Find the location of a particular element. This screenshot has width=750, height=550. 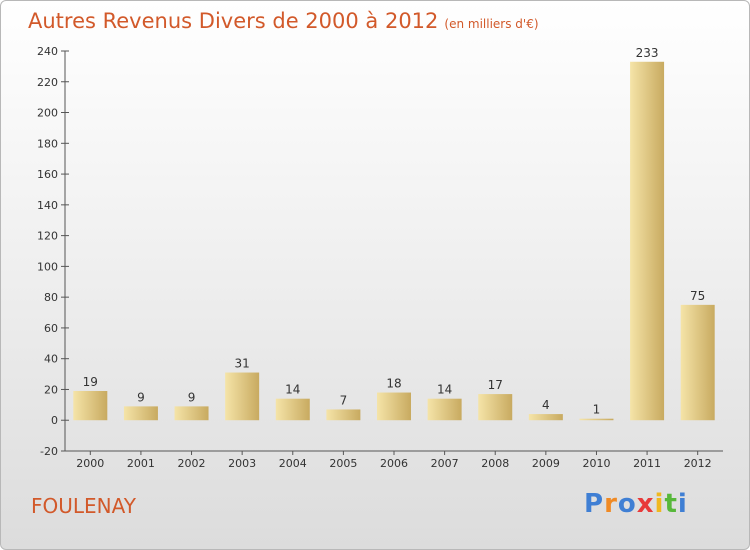

bar-2002 is located at coordinates (191, 413).